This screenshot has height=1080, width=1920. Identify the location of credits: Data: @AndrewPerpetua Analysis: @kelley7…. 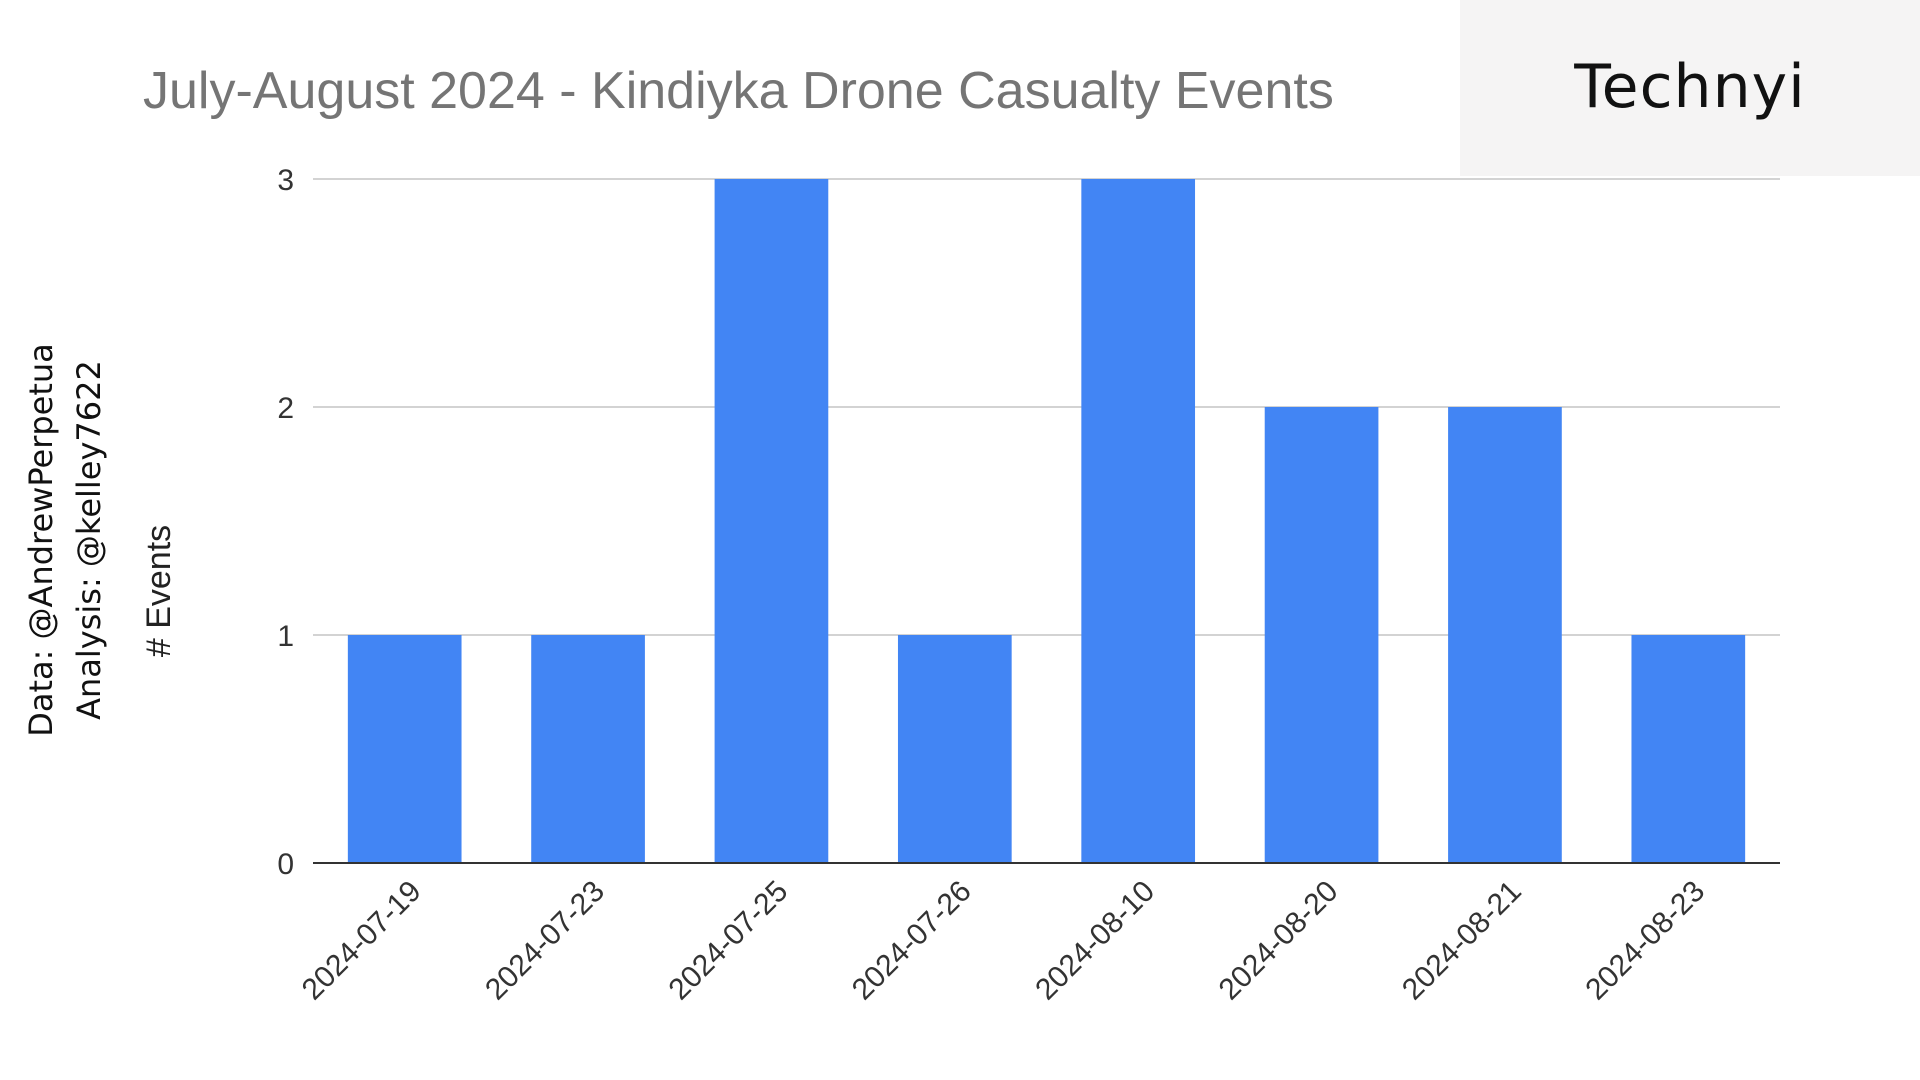
(65, 540).